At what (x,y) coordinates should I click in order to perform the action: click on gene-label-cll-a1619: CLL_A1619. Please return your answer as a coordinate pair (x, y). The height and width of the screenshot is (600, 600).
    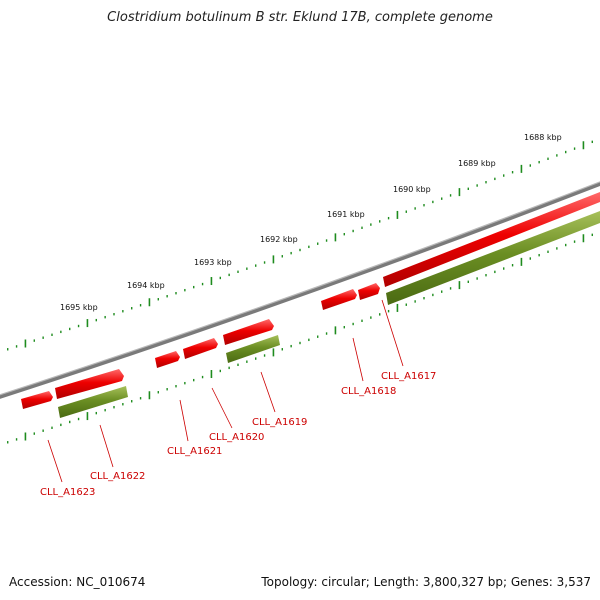
    Looking at the image, I should click on (279, 422).